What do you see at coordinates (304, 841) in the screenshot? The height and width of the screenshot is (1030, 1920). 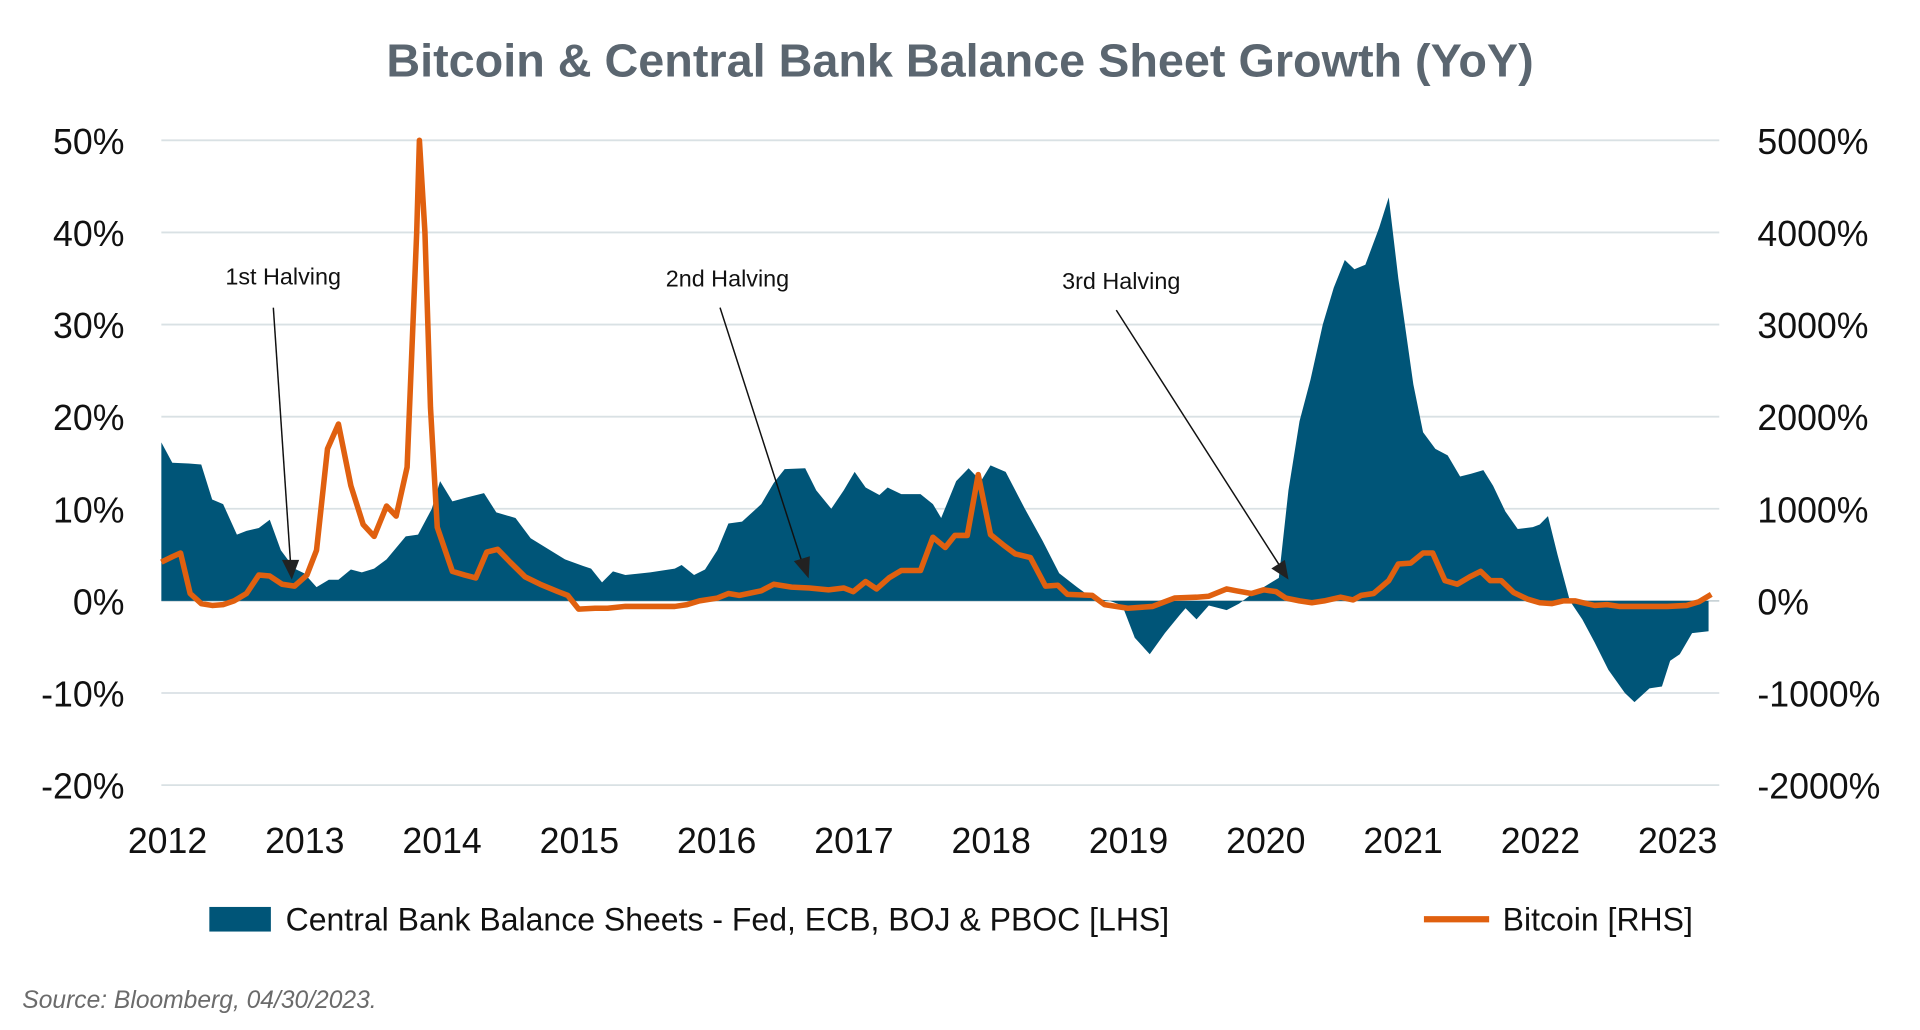 I see `x-tick-label: 2013` at bounding box center [304, 841].